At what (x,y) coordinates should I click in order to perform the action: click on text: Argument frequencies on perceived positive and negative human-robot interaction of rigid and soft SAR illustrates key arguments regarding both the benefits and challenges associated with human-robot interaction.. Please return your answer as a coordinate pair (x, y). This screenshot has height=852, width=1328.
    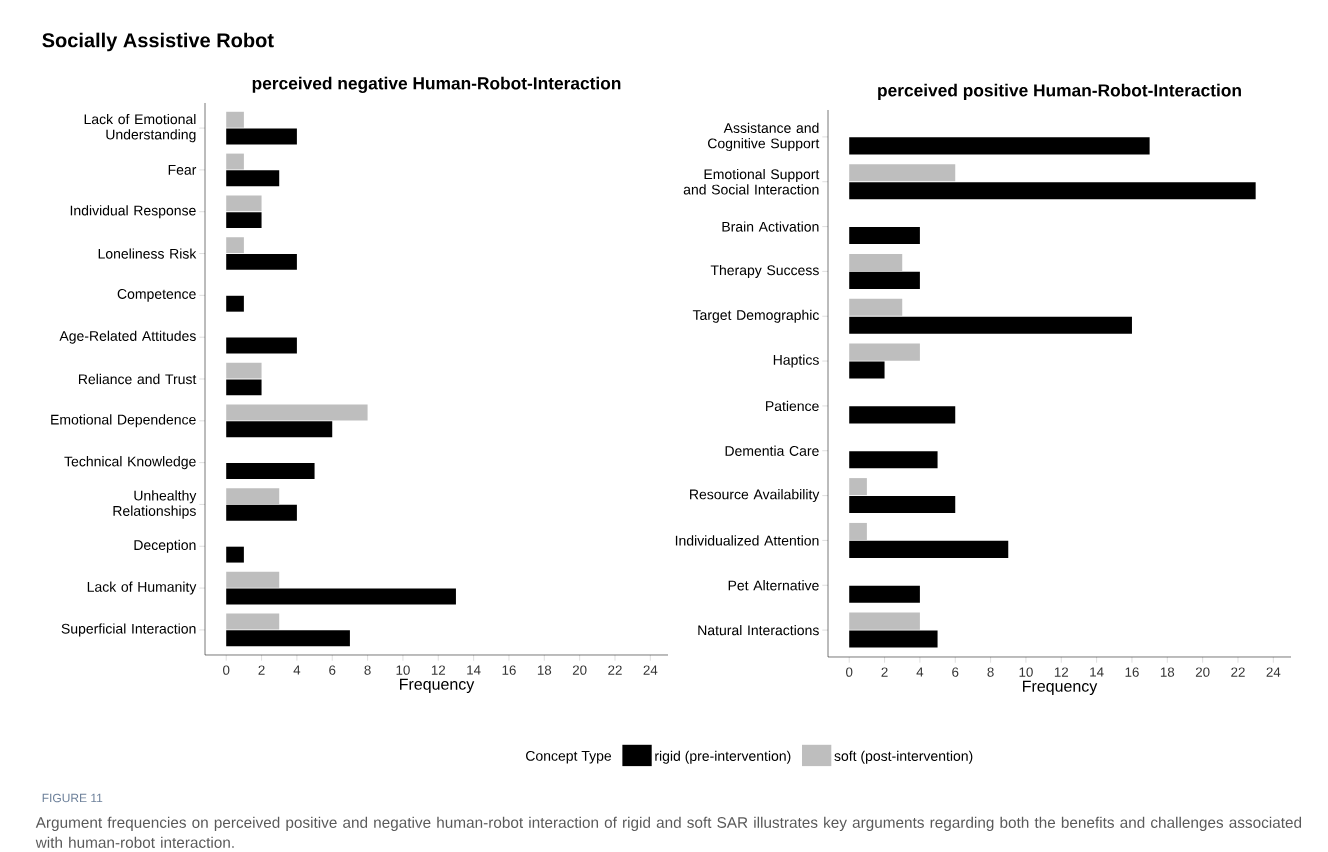
    Looking at the image, I should click on (668, 832).